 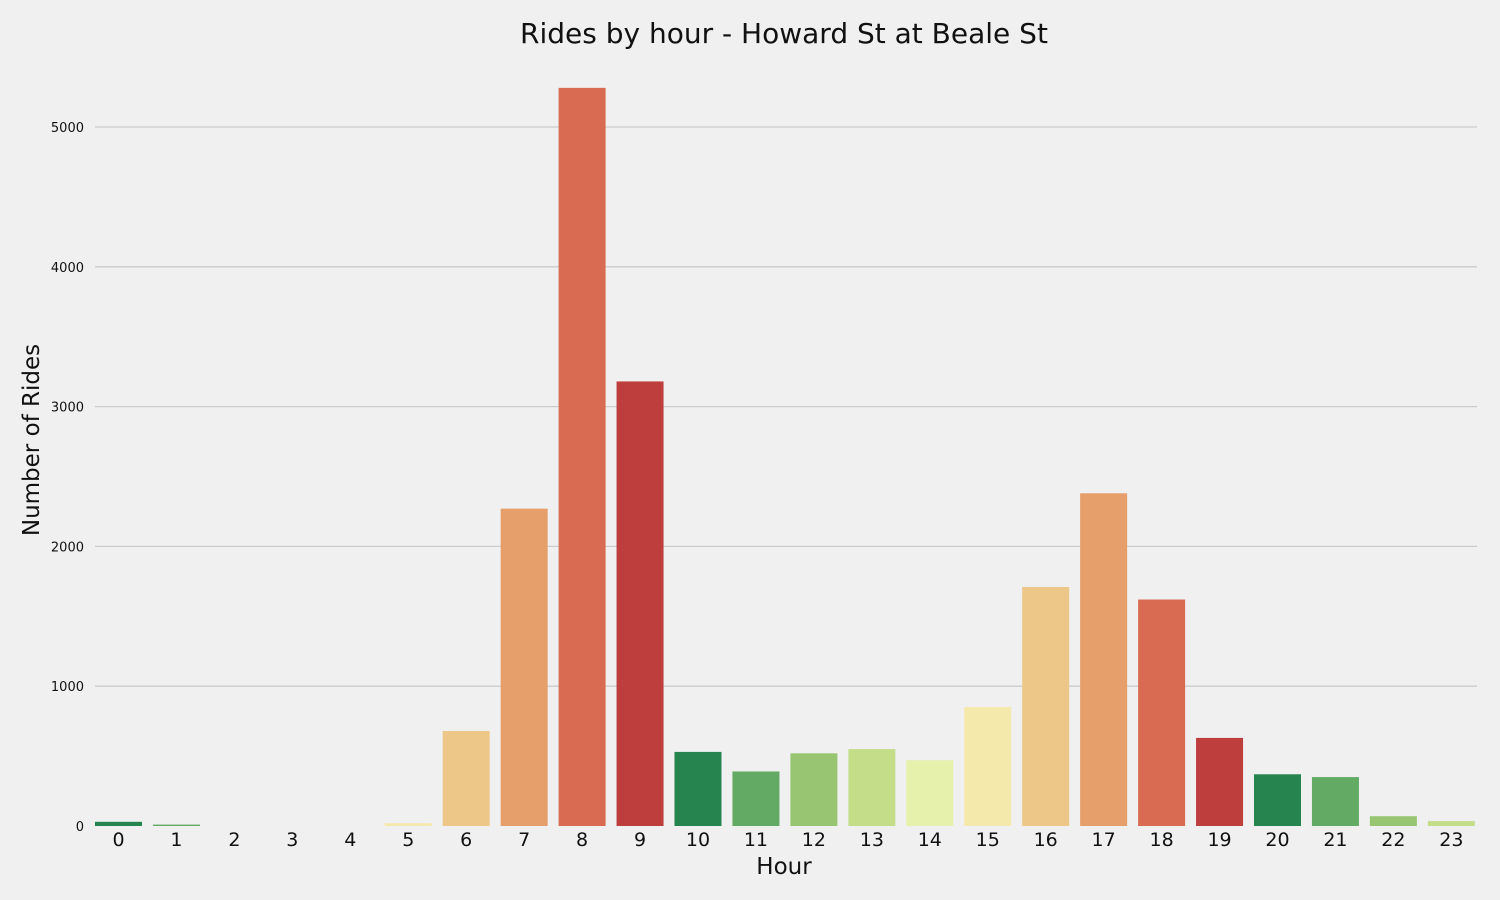 What do you see at coordinates (292, 840) in the screenshot?
I see `x-tick-label: 3` at bounding box center [292, 840].